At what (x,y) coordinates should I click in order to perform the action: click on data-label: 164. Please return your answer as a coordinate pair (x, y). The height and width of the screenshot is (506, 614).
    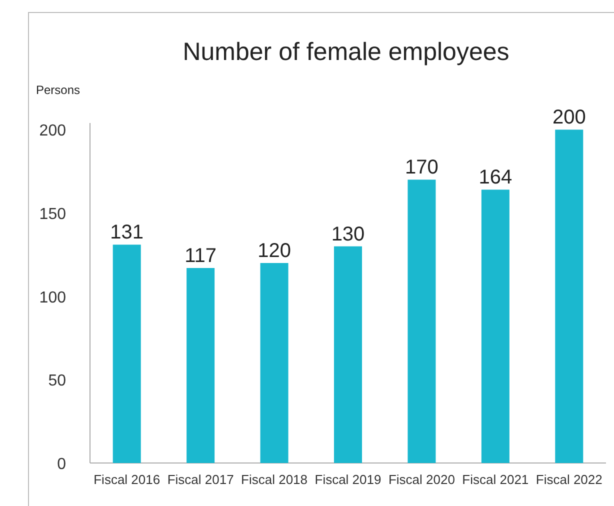
    Looking at the image, I should click on (495, 177).